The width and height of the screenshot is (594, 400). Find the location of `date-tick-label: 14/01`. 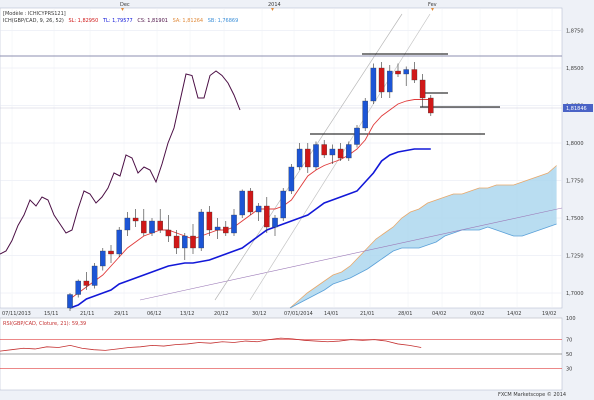

date-tick-label: 14/01 is located at coordinates (331, 314).